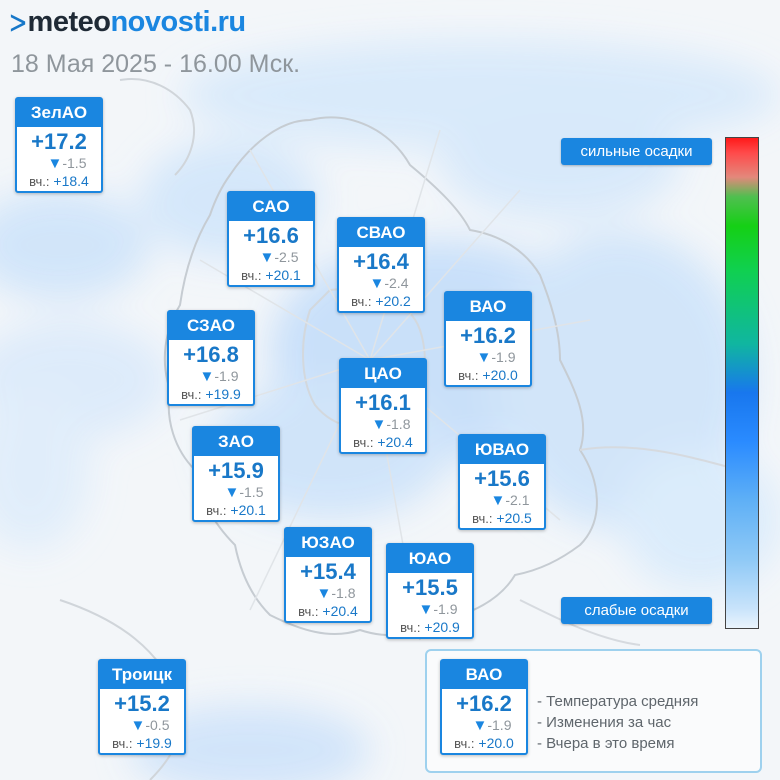 The height and width of the screenshot is (780, 780). Describe the element at coordinates (157, 725) in the screenshot. I see `hourly-change: -0.5` at that location.